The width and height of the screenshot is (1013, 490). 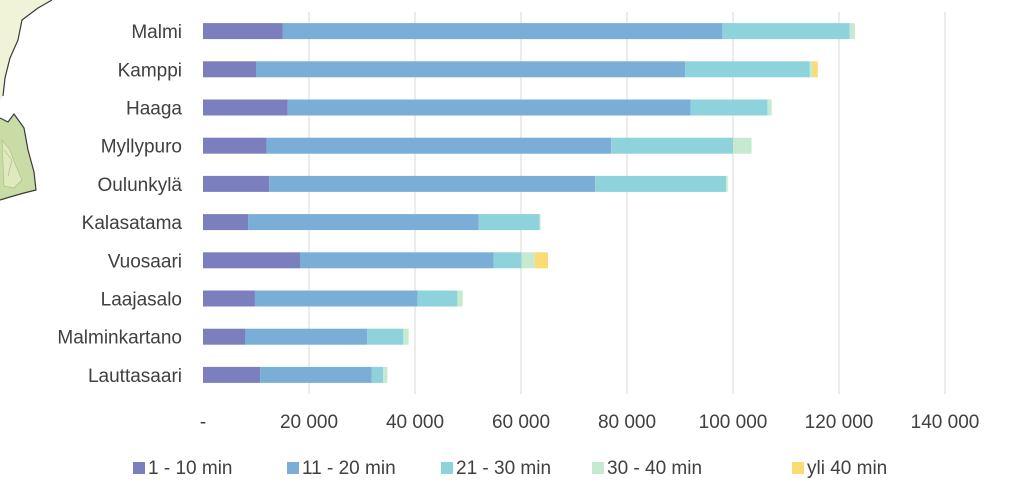 I want to click on x-tick-label: 40 000, so click(x=415, y=422).